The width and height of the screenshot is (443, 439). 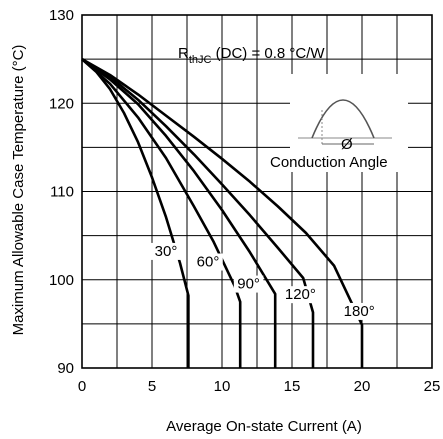 What do you see at coordinates (18, 190) in the screenshot?
I see `y-axis-label: Maximum Allowable Case Temperature (°C)` at bounding box center [18, 190].